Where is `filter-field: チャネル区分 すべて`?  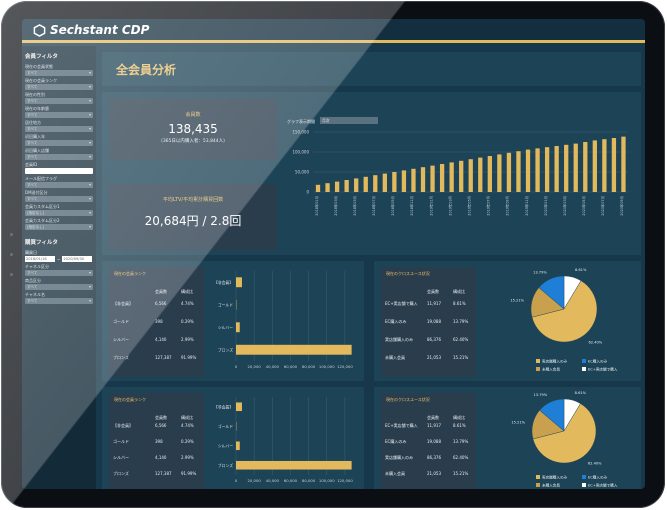 filter-field: チャネル区分 すべて is located at coordinates (59, 269).